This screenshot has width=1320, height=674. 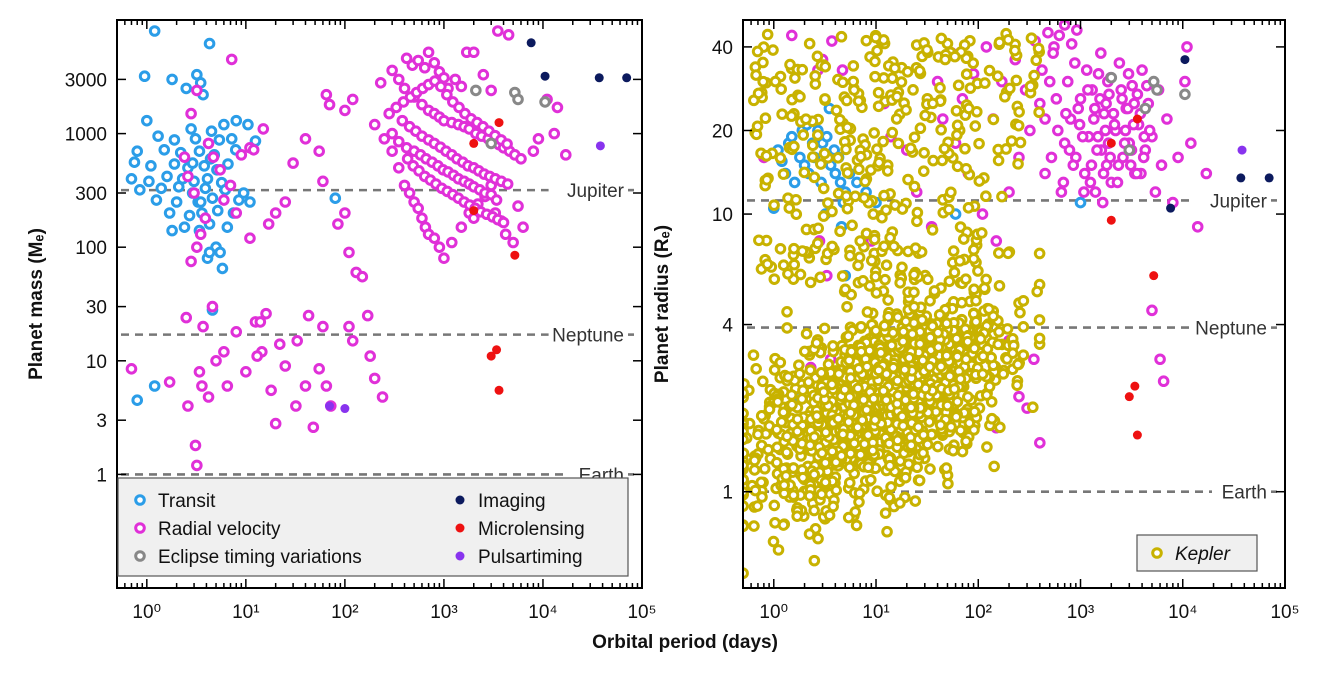 I want to click on x-tick-label: 10⁰, so click(x=773, y=612).